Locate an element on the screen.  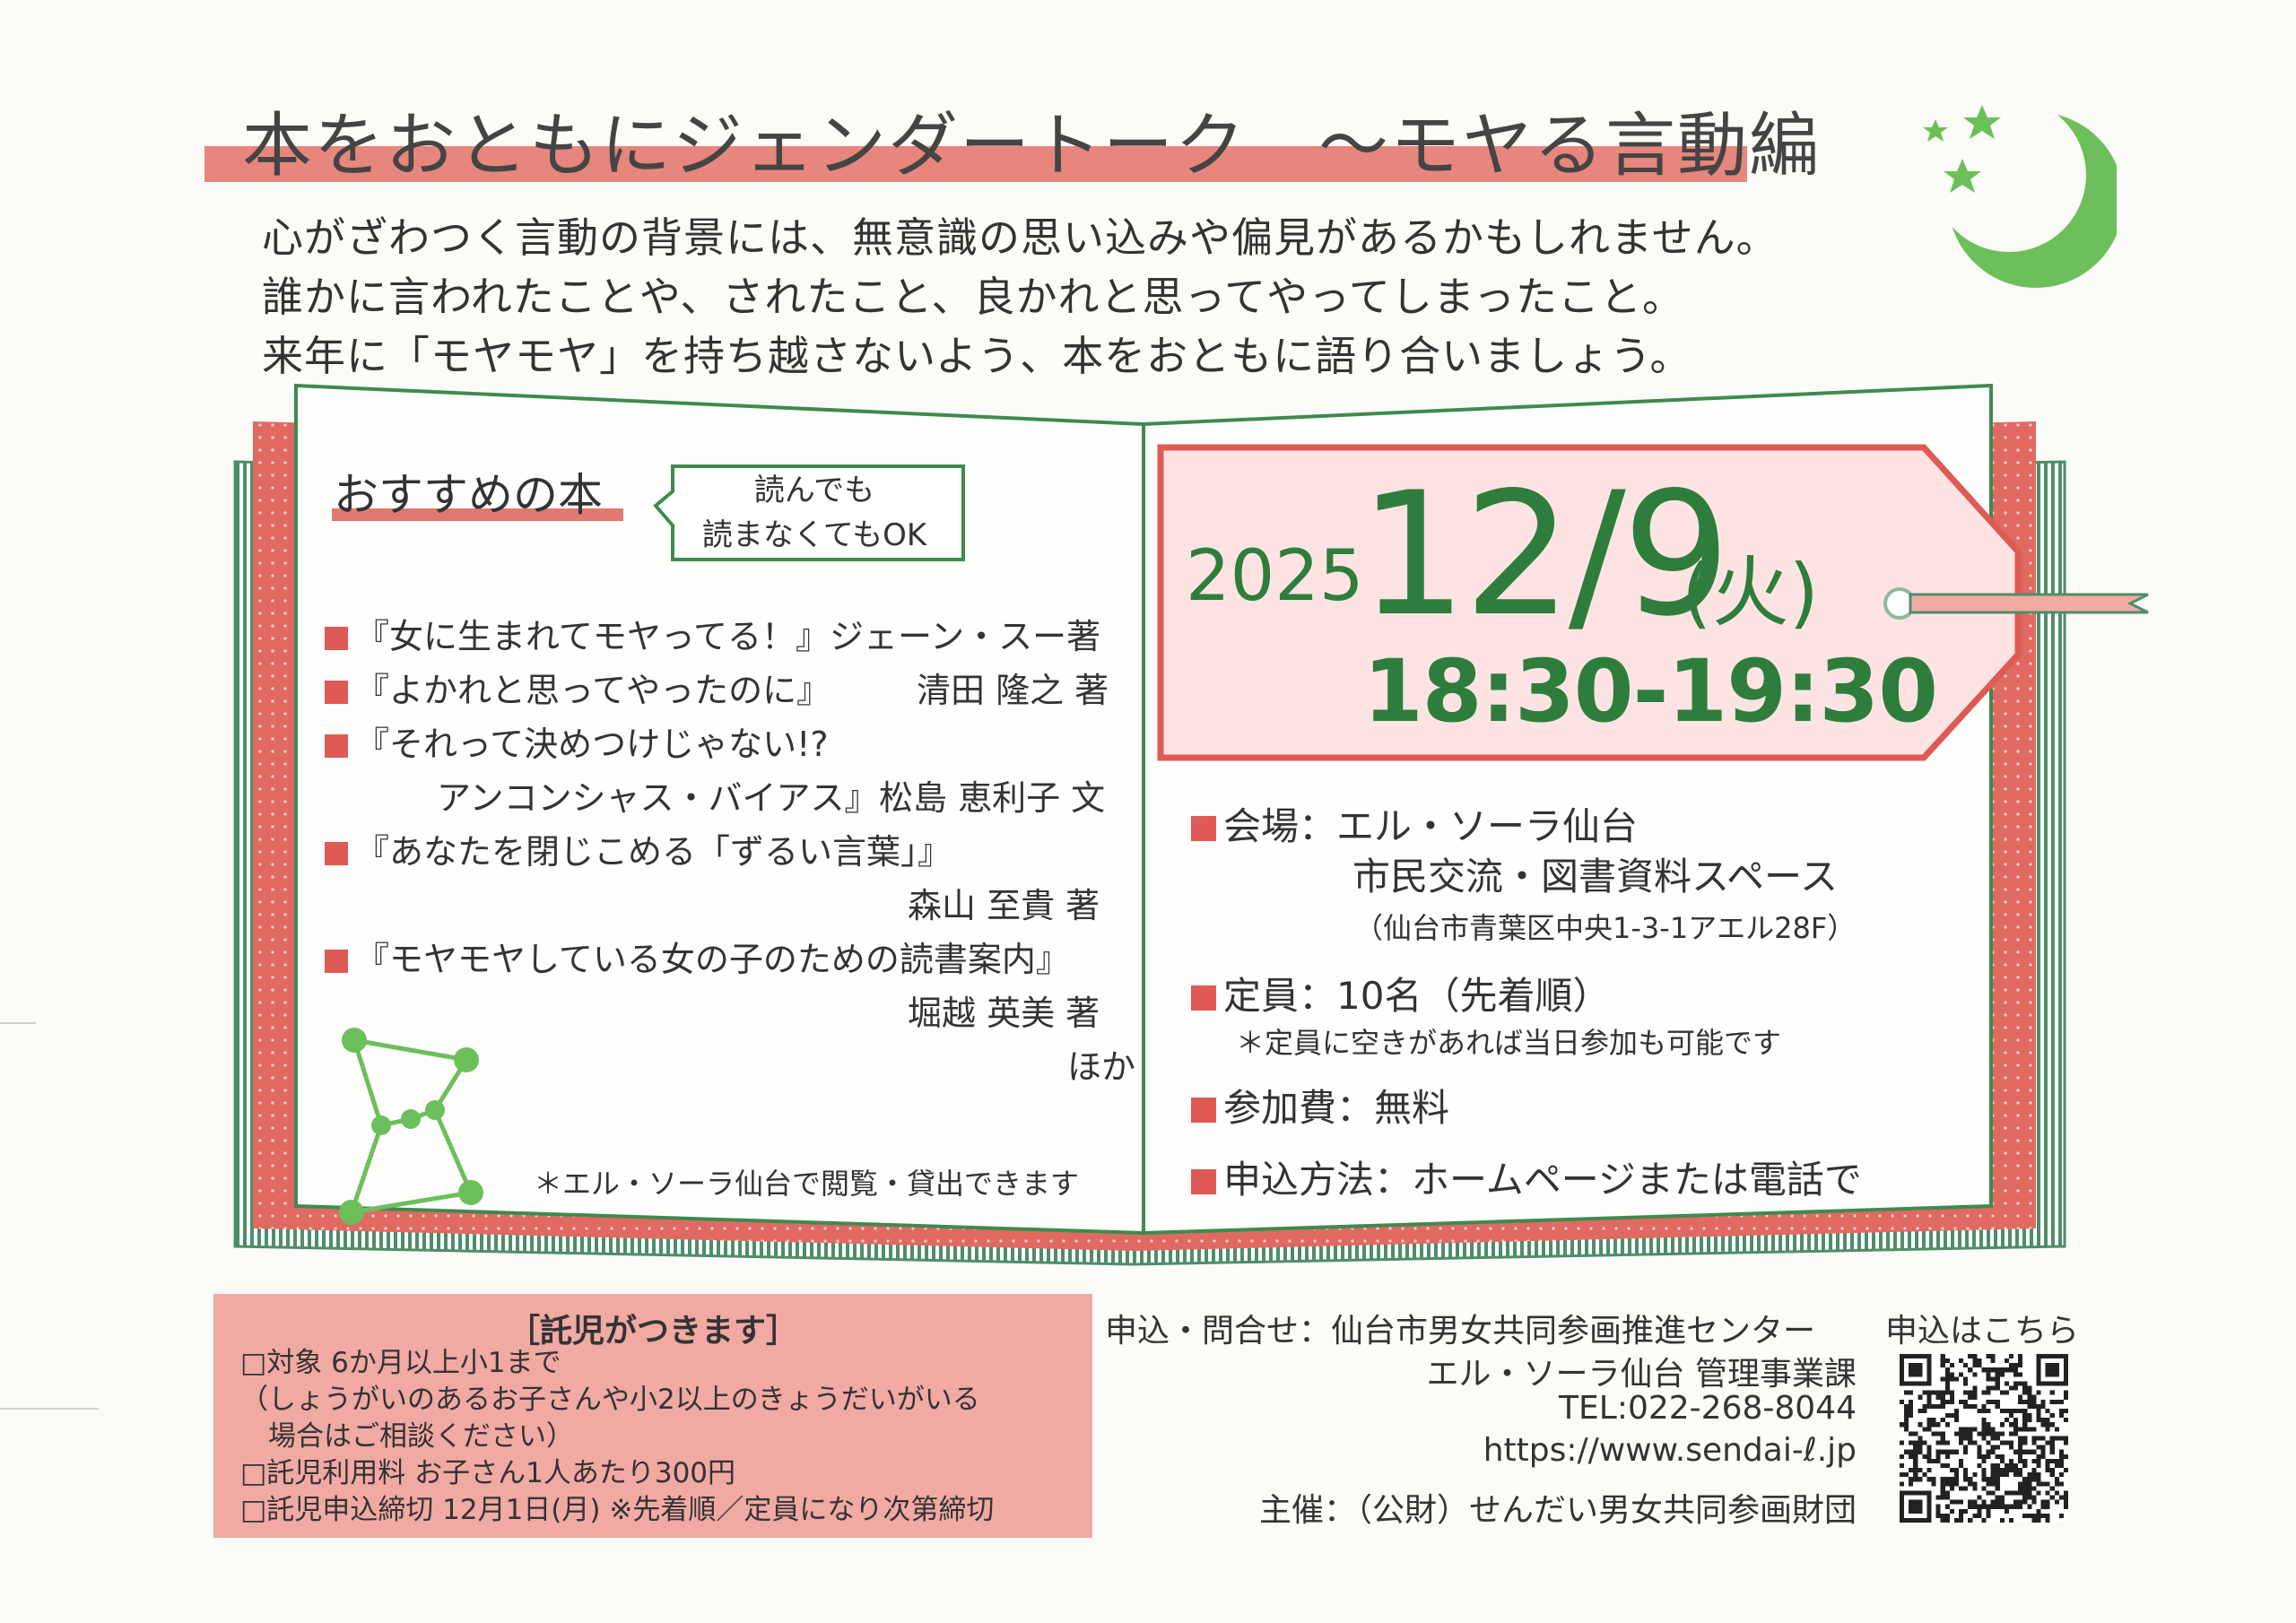
childcare-line: □託児利用料 お子さん1人あたり300円 is located at coordinates (488, 1473).